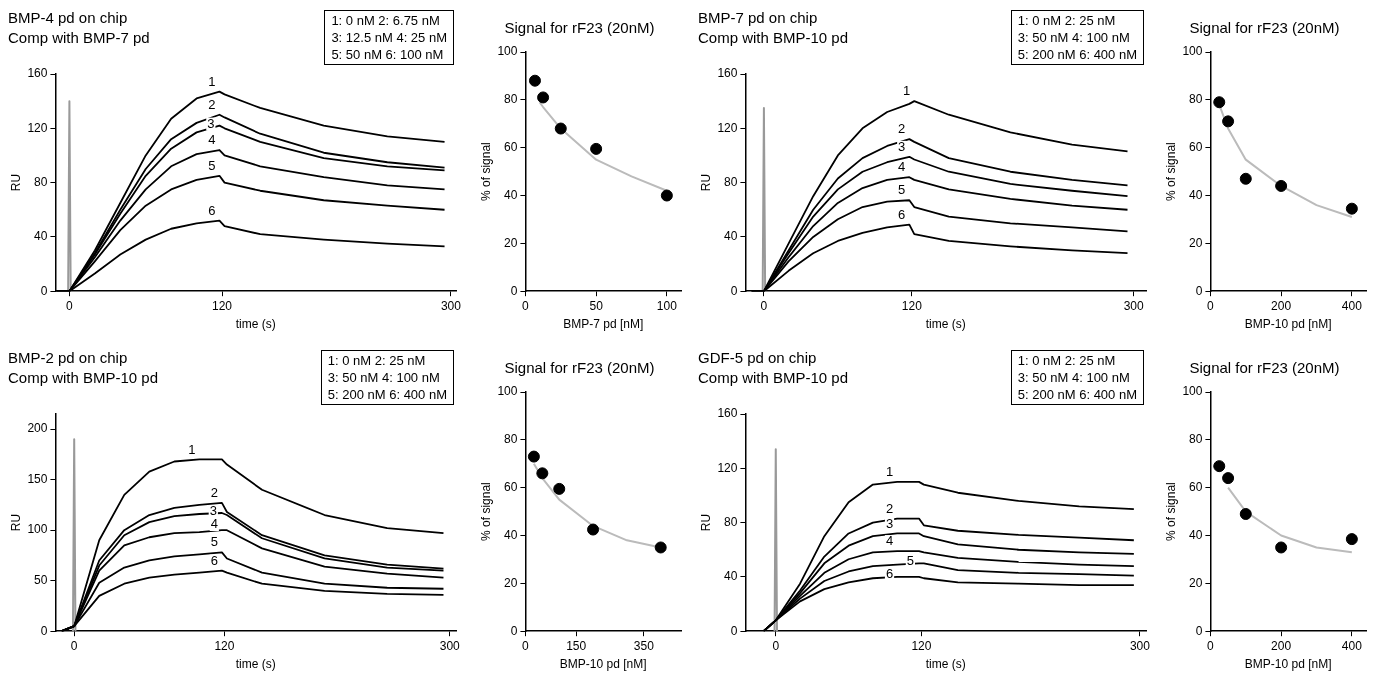  What do you see at coordinates (37, 478) in the screenshot?
I see `y-tick-label: 150` at bounding box center [37, 478].